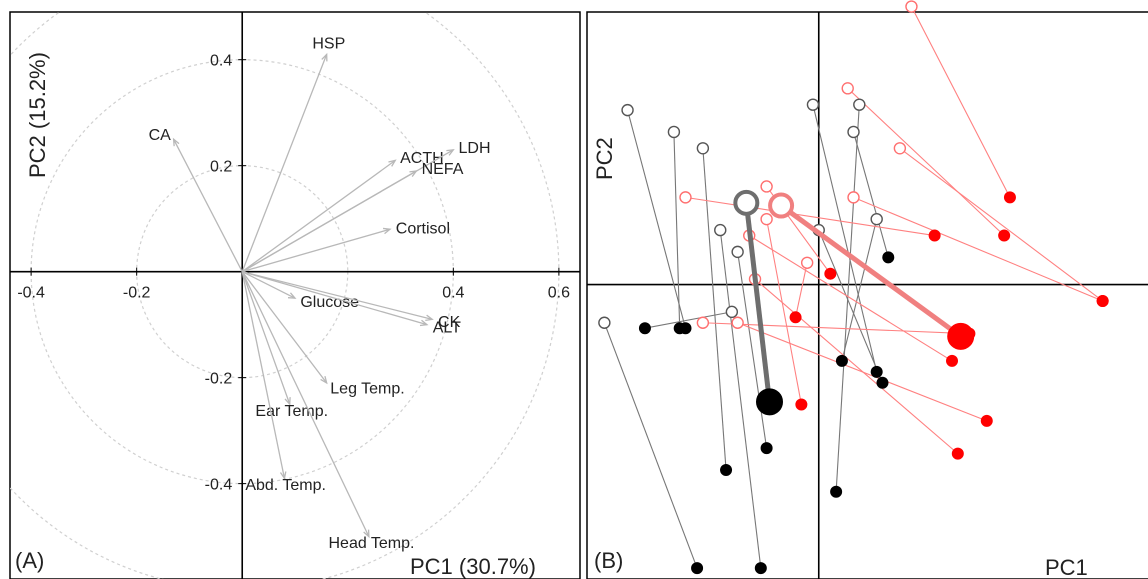  What do you see at coordinates (367, 389) in the screenshot?
I see `vector-label: Leg Temp.` at bounding box center [367, 389].